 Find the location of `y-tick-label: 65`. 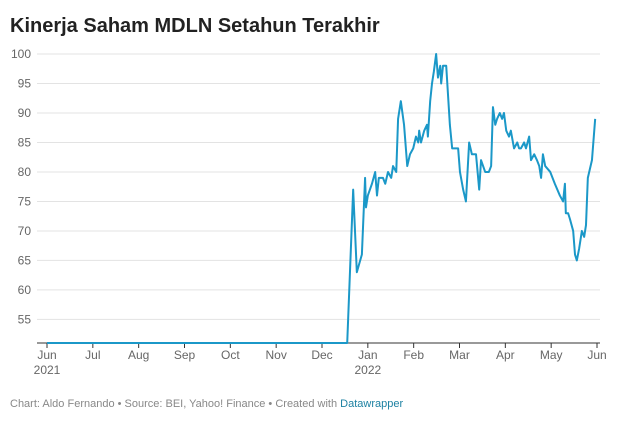

y-tick-label: 65 is located at coordinates (25, 260).